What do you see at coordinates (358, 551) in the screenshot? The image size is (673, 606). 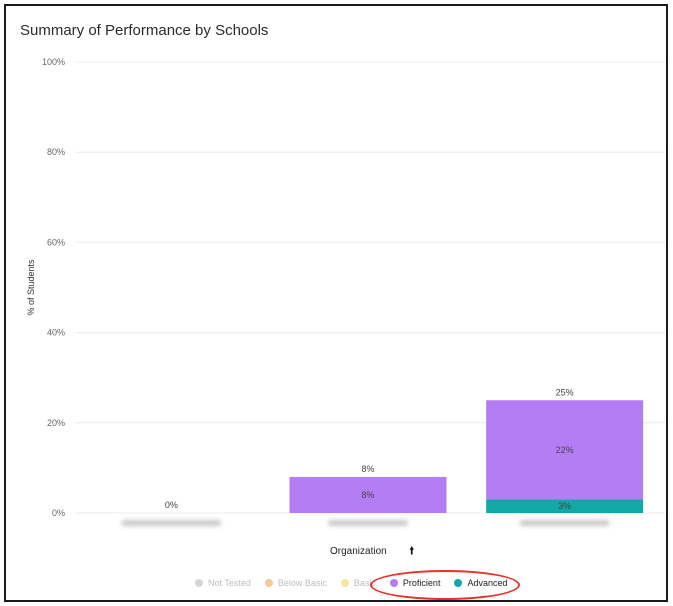 I see `x-axis-label: Organization` at bounding box center [358, 551].